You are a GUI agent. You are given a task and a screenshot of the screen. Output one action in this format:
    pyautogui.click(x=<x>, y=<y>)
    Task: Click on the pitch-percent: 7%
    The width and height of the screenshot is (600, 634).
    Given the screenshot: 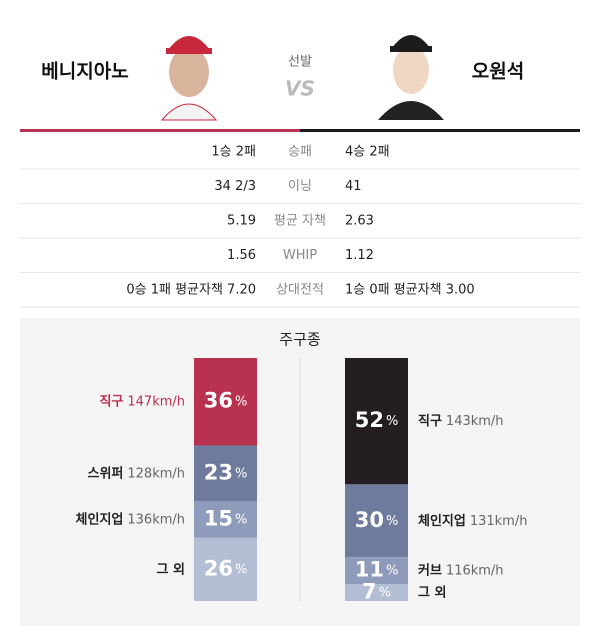 What is the action you would take?
    pyautogui.click(x=376, y=591)
    